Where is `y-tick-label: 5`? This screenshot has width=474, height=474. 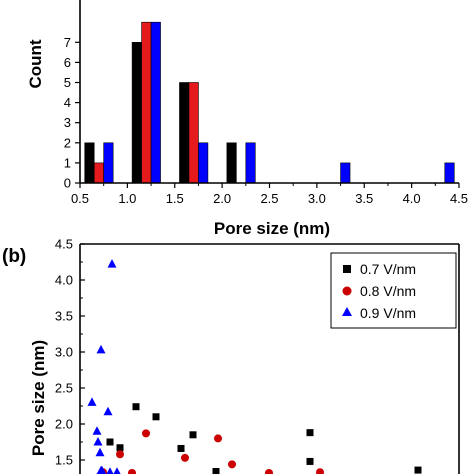
y-tick-label: 5 is located at coordinates (67, 82).